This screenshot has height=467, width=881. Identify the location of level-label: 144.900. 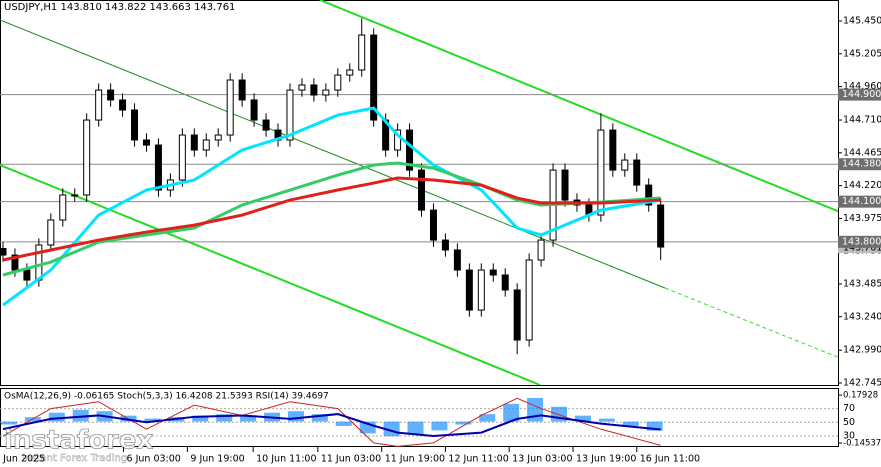
(861, 94).